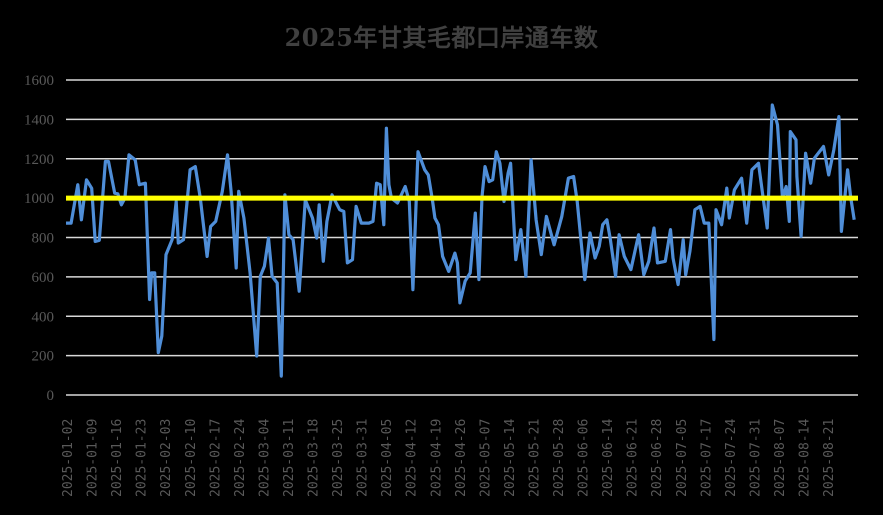 This screenshot has height=515, width=883. I want to click on y-tick-label: 1000, so click(39, 199).